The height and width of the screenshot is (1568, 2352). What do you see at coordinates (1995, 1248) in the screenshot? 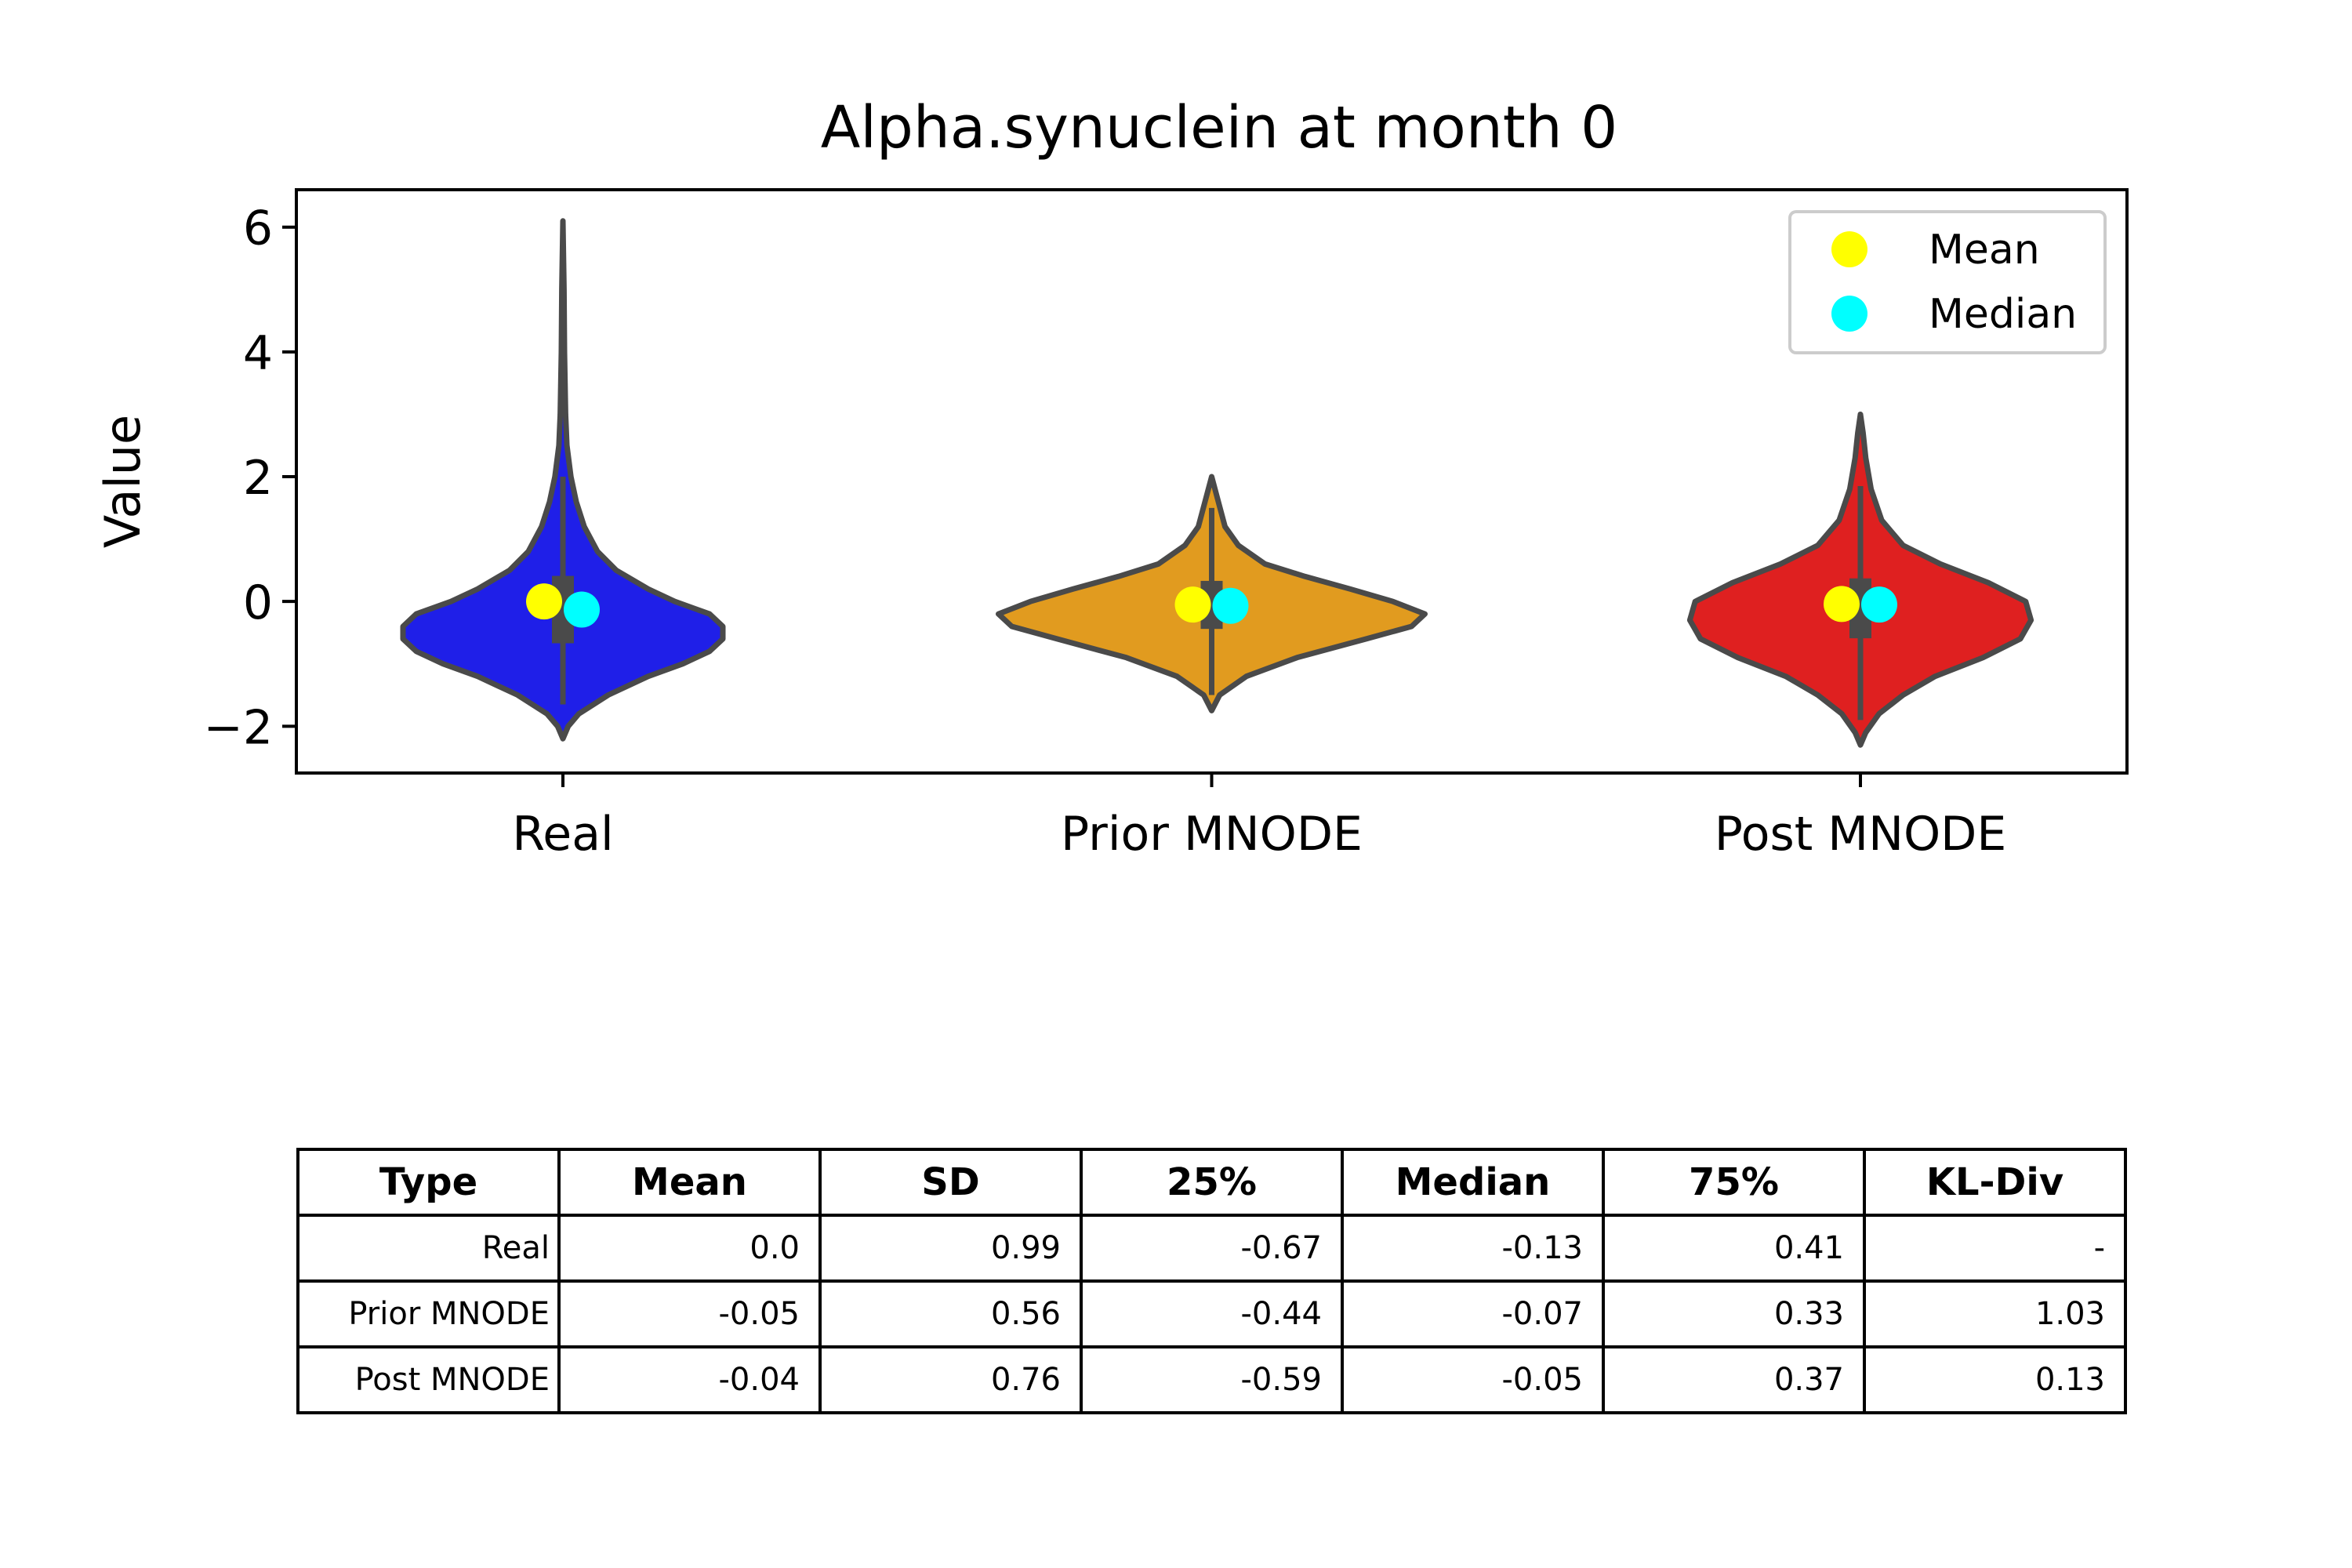
I see `table-cell: -` at bounding box center [1995, 1248].